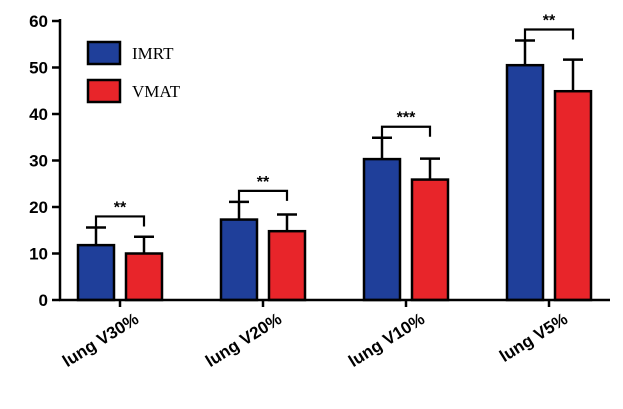 The image size is (623, 409). Describe the element at coordinates (43, 300) in the screenshot. I see `y-tick-label-0: 0` at that location.